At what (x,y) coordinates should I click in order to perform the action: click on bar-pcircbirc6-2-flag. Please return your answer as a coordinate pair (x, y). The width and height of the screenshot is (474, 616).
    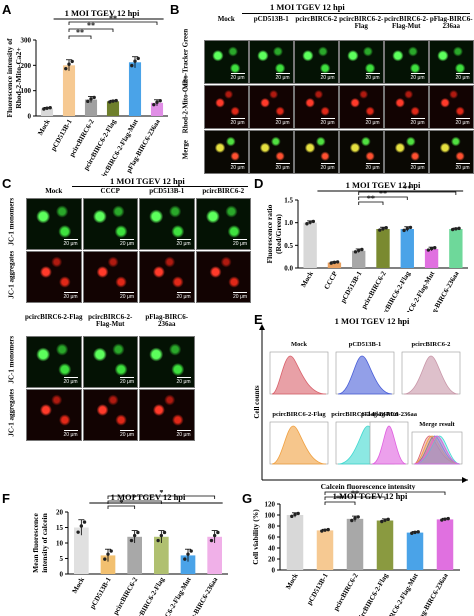
    Looking at the image, I should click on (407, 248).